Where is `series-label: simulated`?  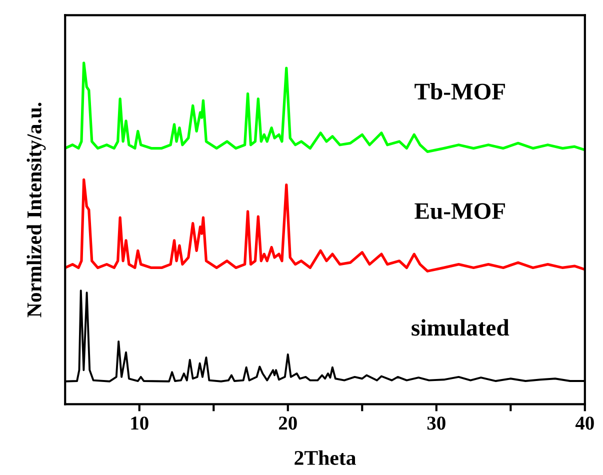 series-label: simulated is located at coordinates (461, 327).